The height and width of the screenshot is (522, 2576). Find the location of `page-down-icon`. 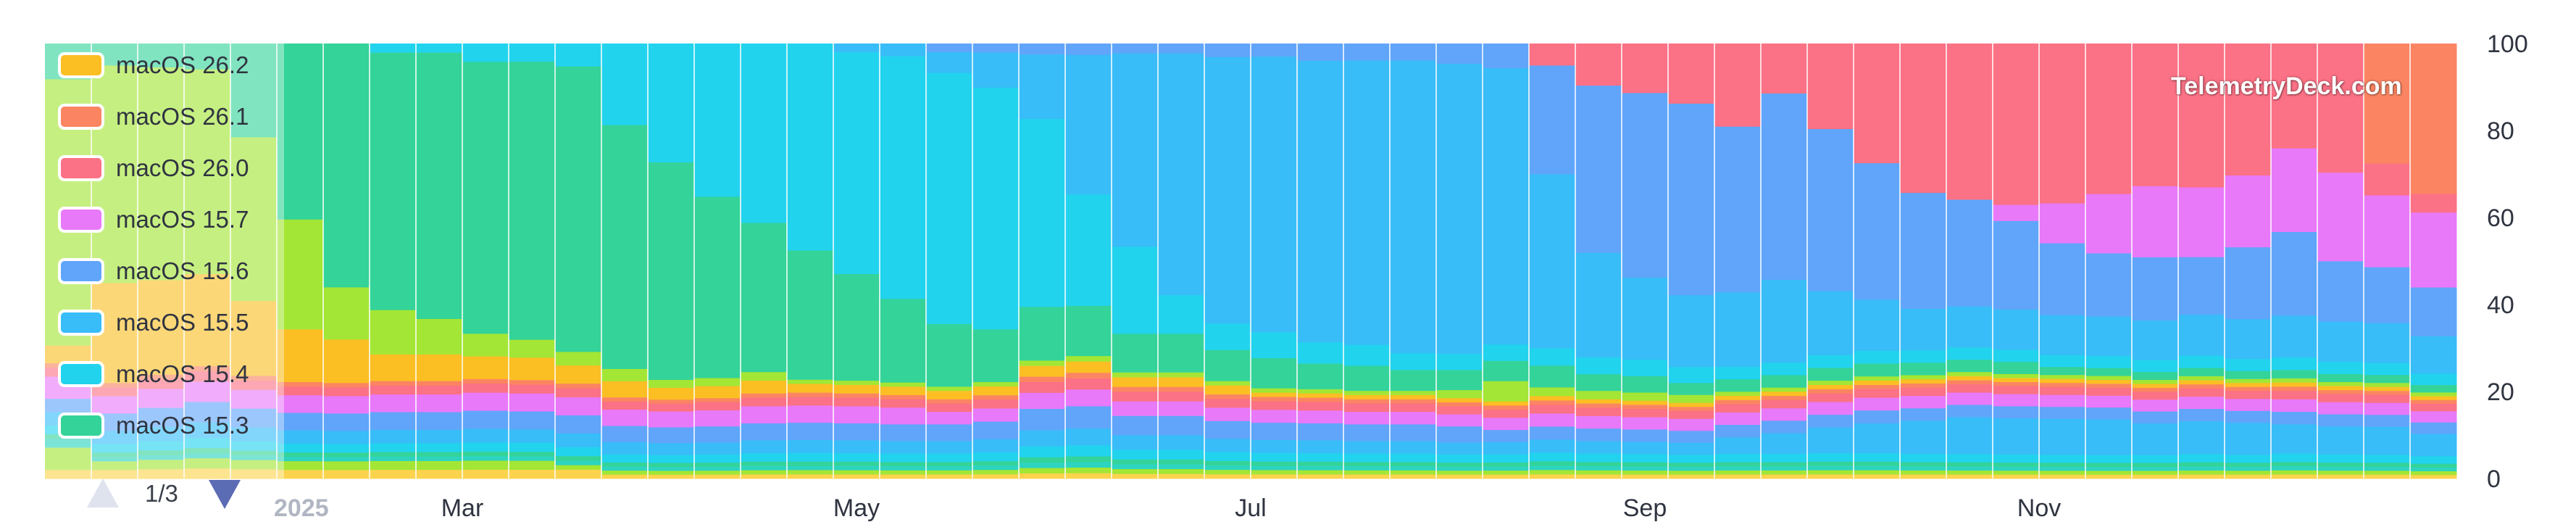

page-down-icon is located at coordinates (225, 494).